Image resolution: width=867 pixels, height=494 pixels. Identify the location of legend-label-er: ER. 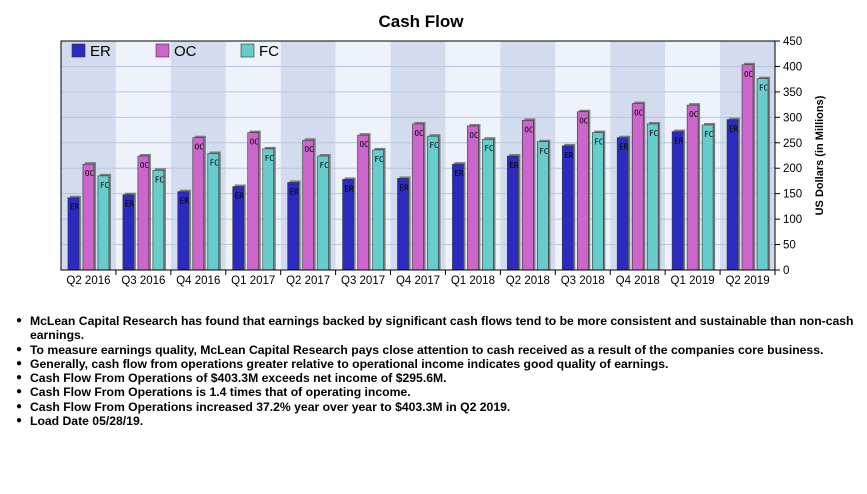
(100, 51).